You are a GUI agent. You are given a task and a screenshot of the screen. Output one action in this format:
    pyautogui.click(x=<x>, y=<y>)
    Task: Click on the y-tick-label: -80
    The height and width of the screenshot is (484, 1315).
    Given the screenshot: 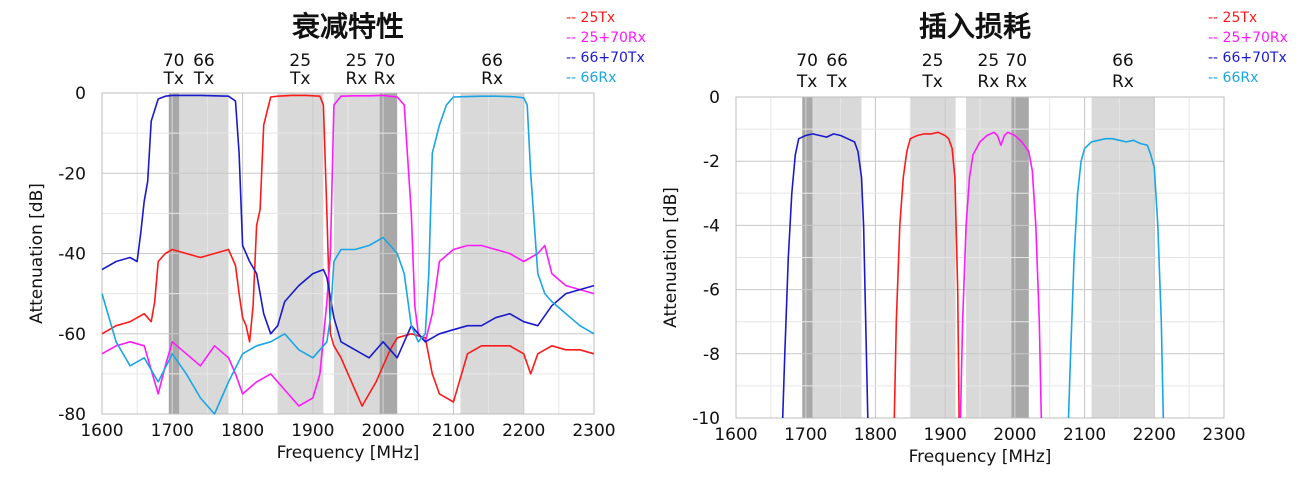 What is the action you would take?
    pyautogui.click(x=72, y=415)
    